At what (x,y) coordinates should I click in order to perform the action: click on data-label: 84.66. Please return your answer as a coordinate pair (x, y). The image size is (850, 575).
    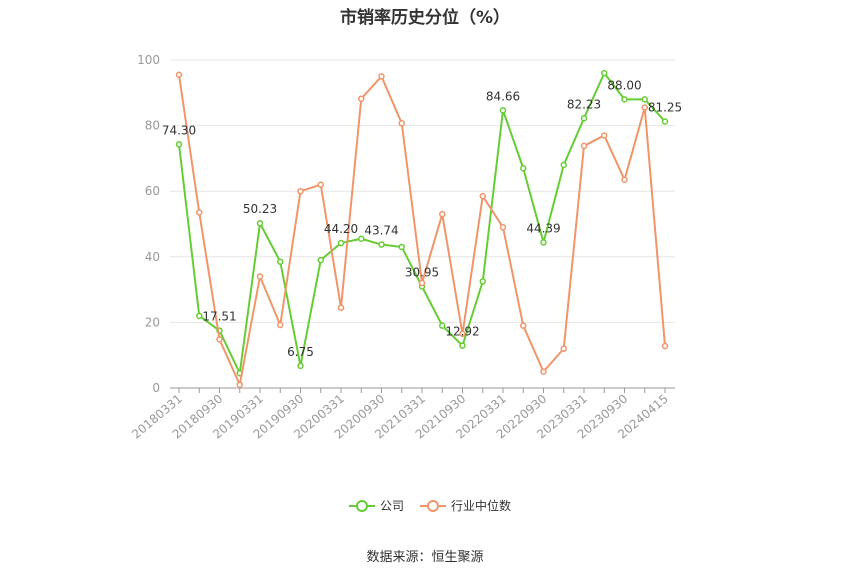
    Looking at the image, I should click on (503, 96).